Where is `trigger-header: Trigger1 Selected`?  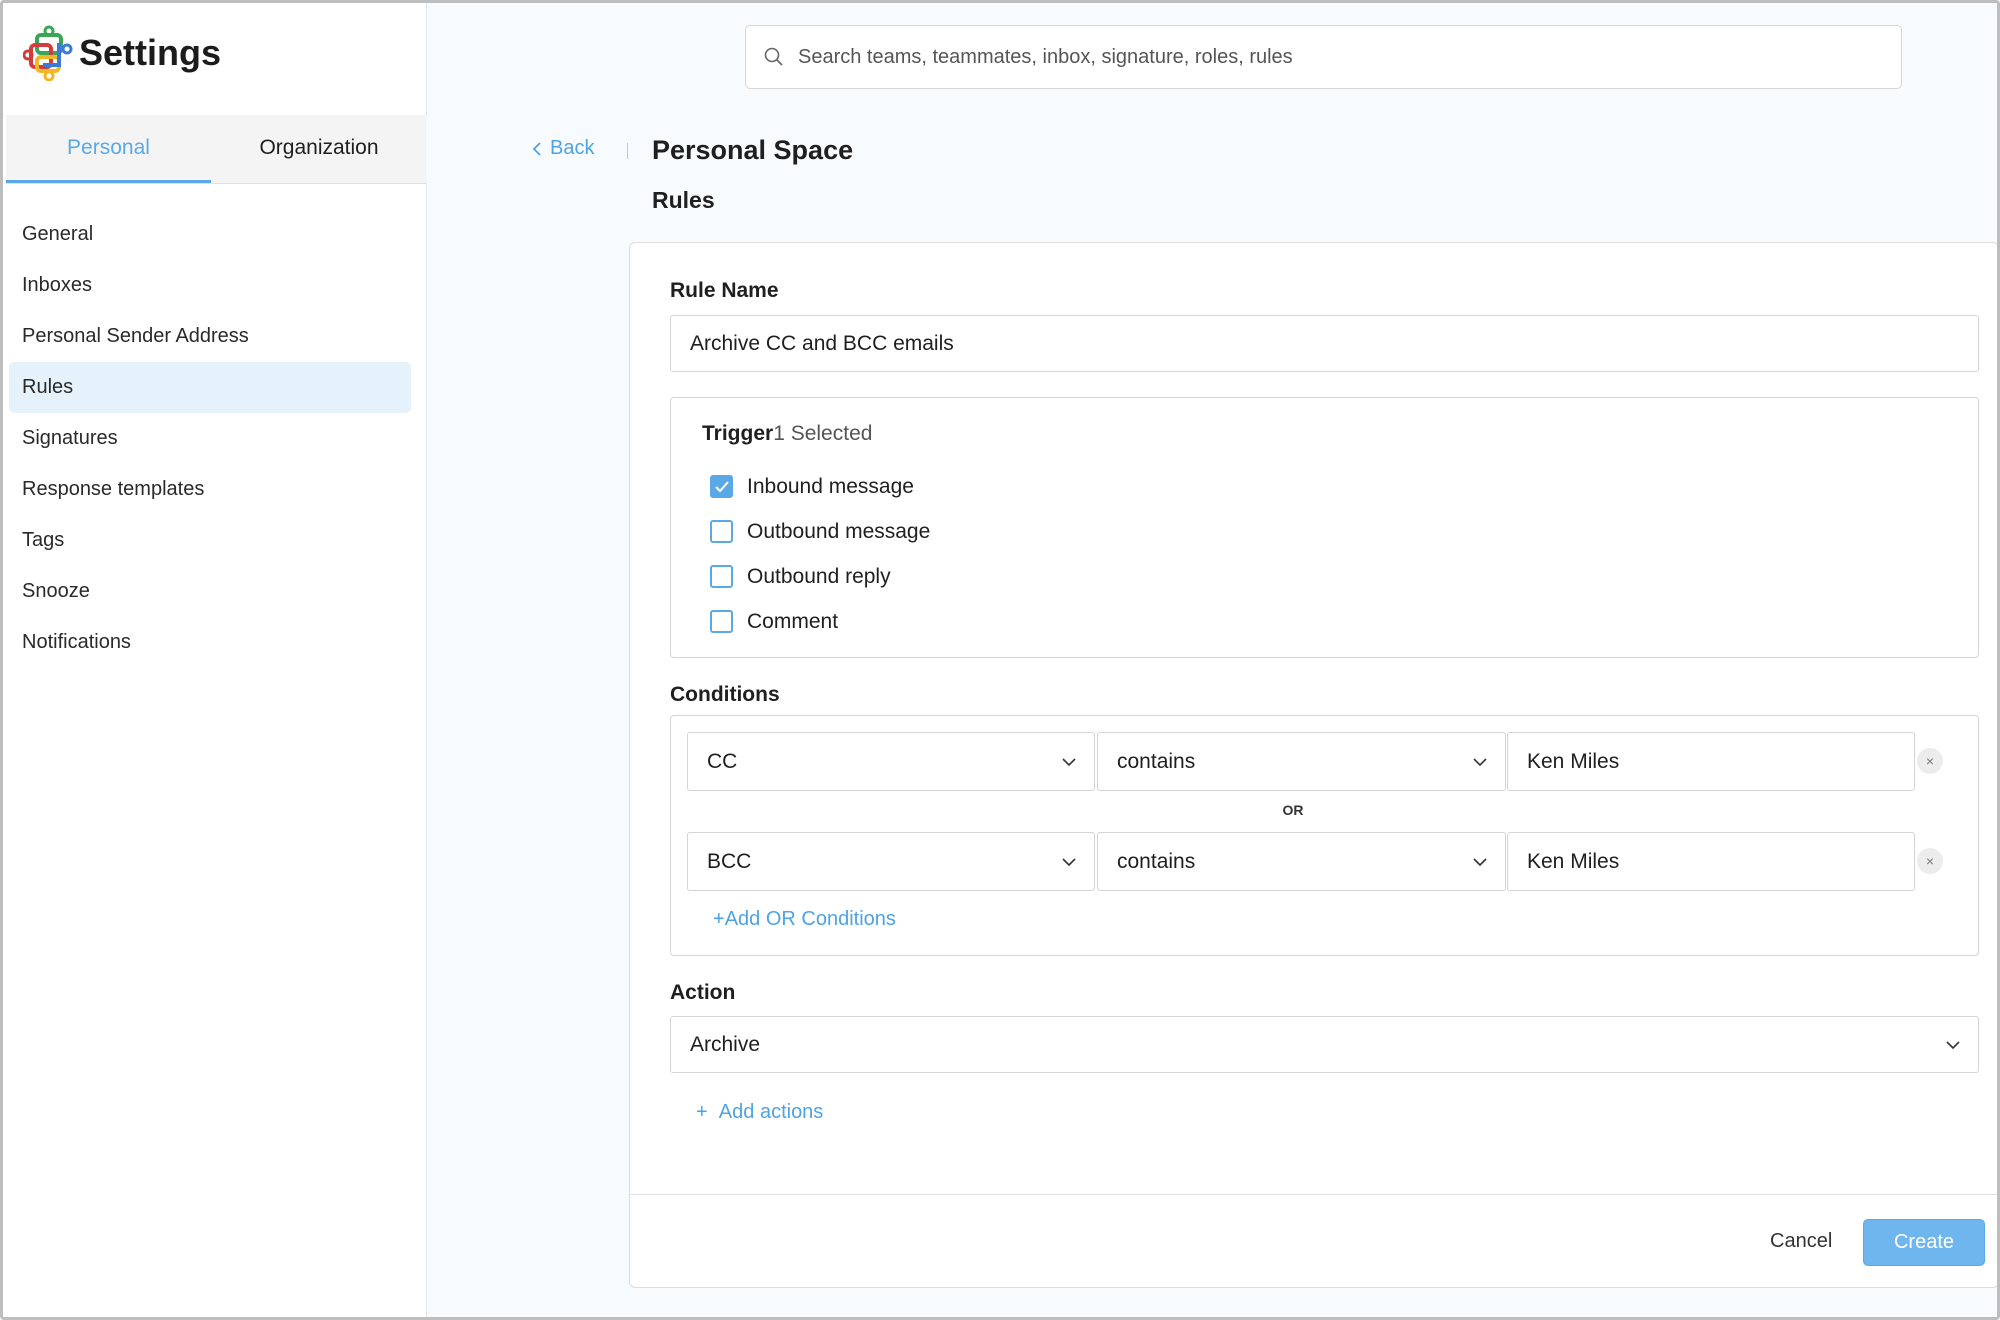
trigger-header: Trigger1 Selected is located at coordinates (787, 434).